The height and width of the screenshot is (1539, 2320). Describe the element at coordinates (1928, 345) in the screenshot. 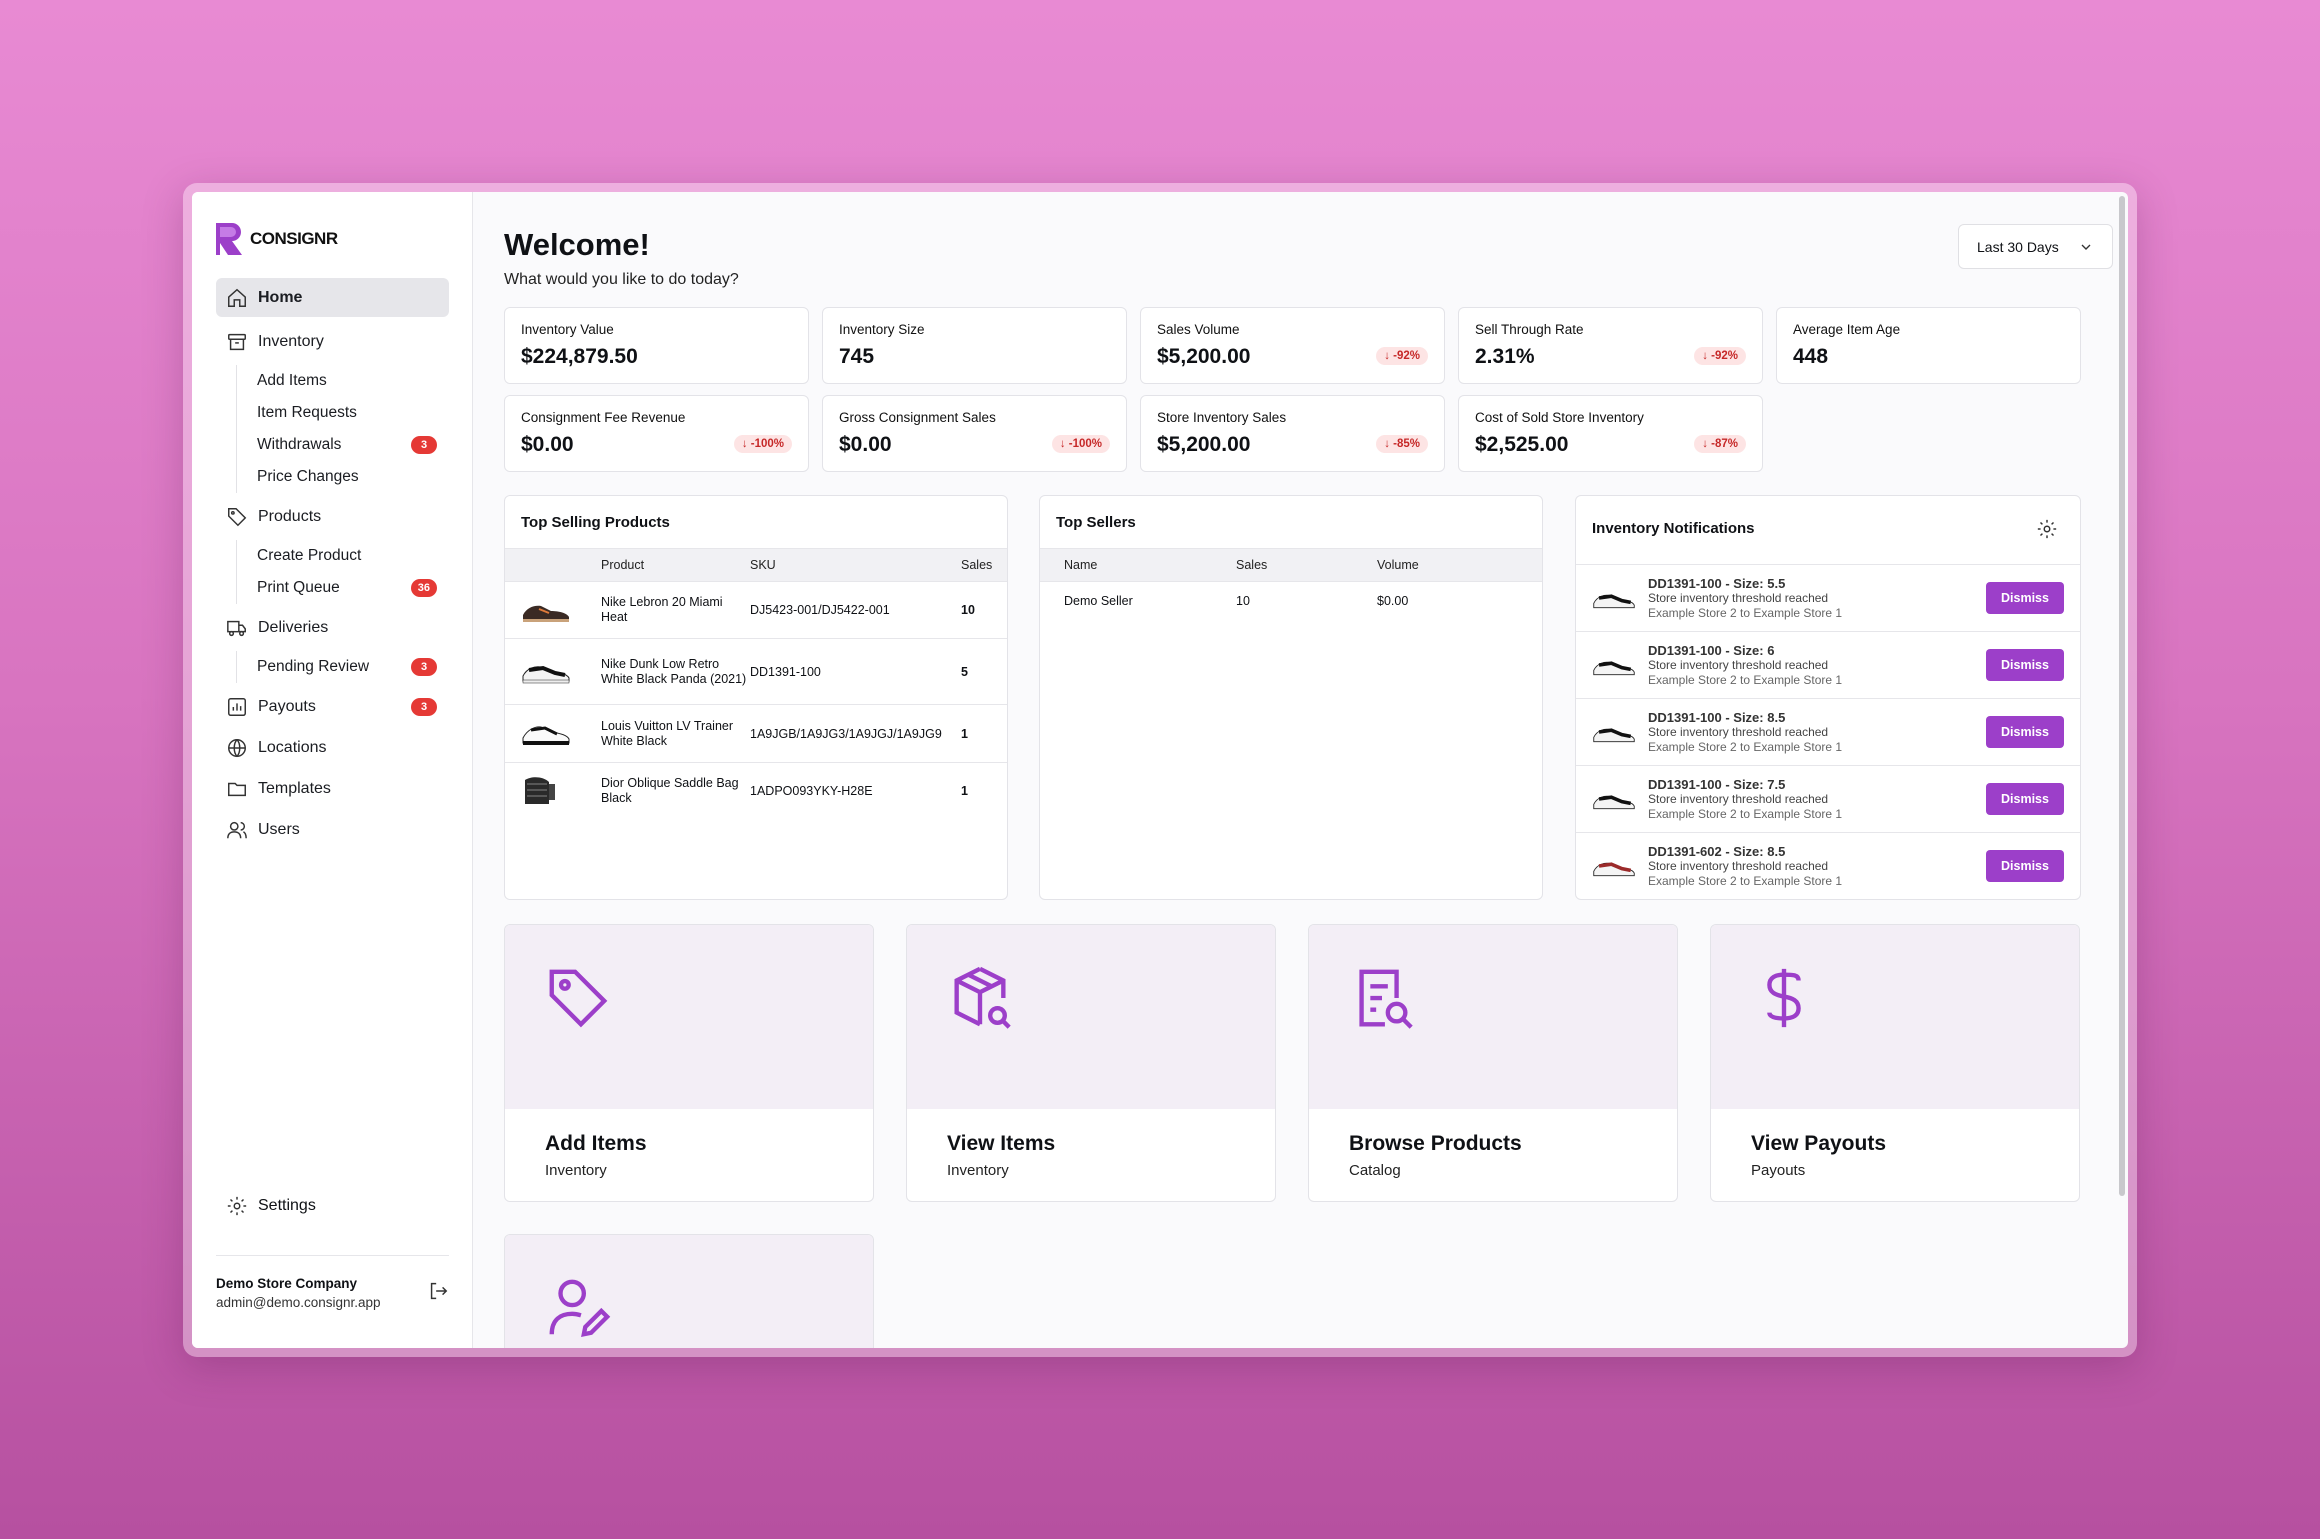

I see `stat-card: Average Item Age 448` at that location.